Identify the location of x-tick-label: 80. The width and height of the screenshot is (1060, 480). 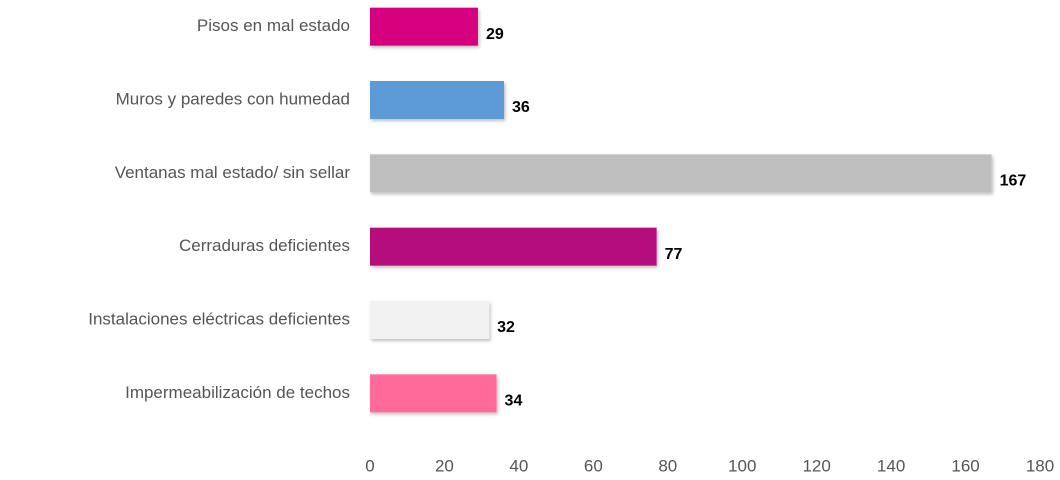
(667, 465).